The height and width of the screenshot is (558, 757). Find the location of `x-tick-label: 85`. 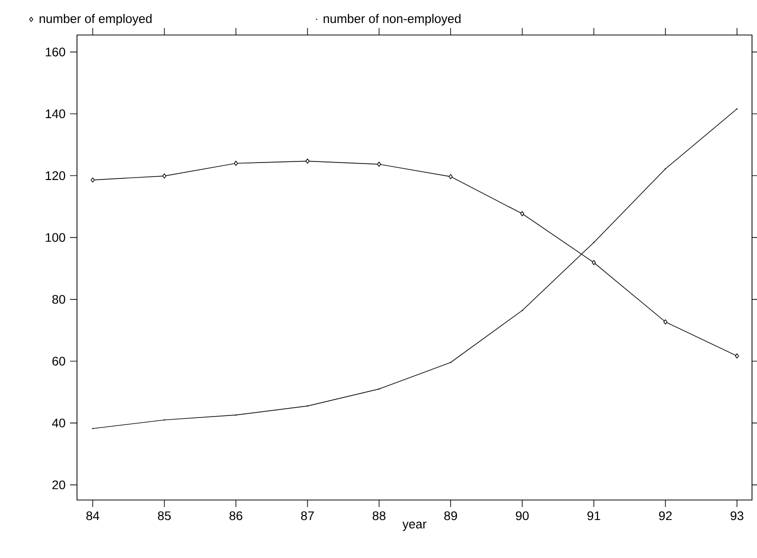

x-tick-label: 85 is located at coordinates (164, 515).